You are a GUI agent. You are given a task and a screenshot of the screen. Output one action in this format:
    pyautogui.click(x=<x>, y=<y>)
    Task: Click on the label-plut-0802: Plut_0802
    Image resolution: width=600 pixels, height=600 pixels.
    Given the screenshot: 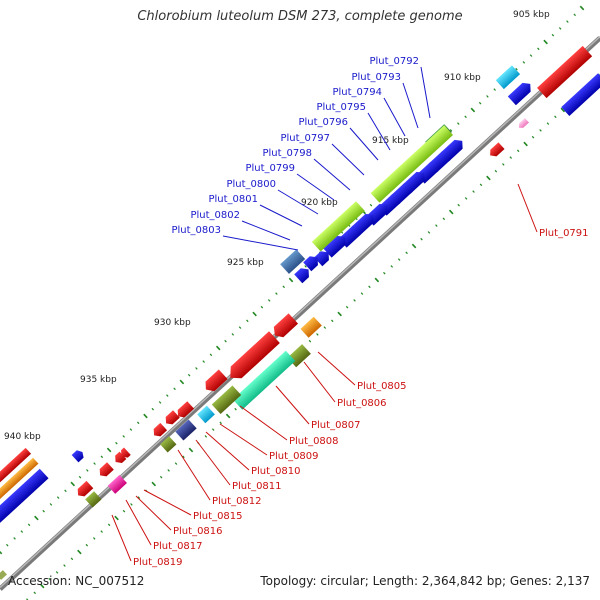 What is the action you would take?
    pyautogui.click(x=215, y=215)
    